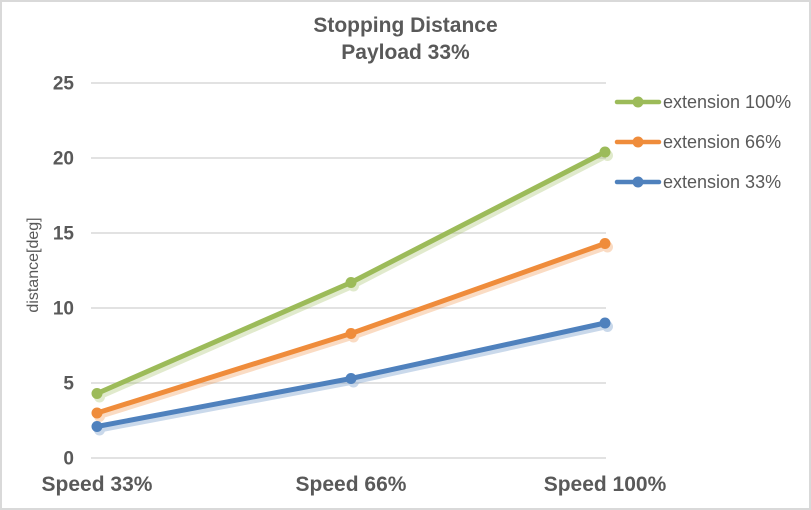  I want to click on y-tick-label: 25, so click(64, 84).